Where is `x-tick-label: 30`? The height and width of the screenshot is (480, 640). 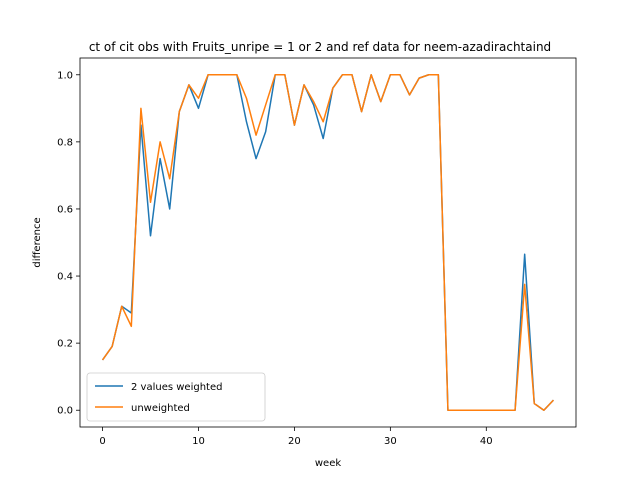
x-tick-label: 30 is located at coordinates (390, 441).